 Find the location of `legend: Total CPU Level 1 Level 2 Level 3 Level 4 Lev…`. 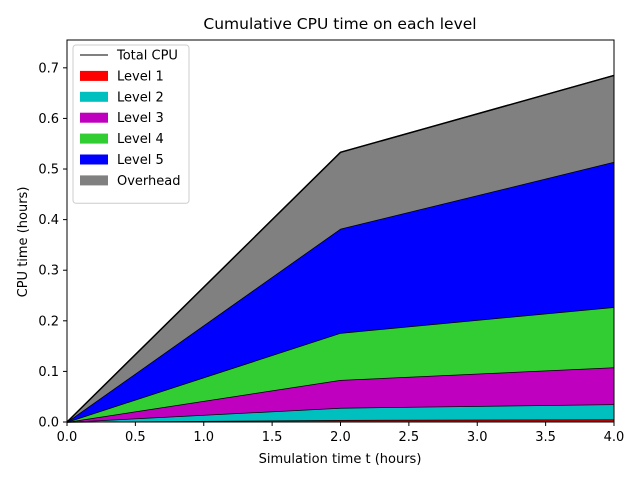

legend: Total CPU Level 1 Level 2 Level 3 Level 4 Lev… is located at coordinates (131, 124).